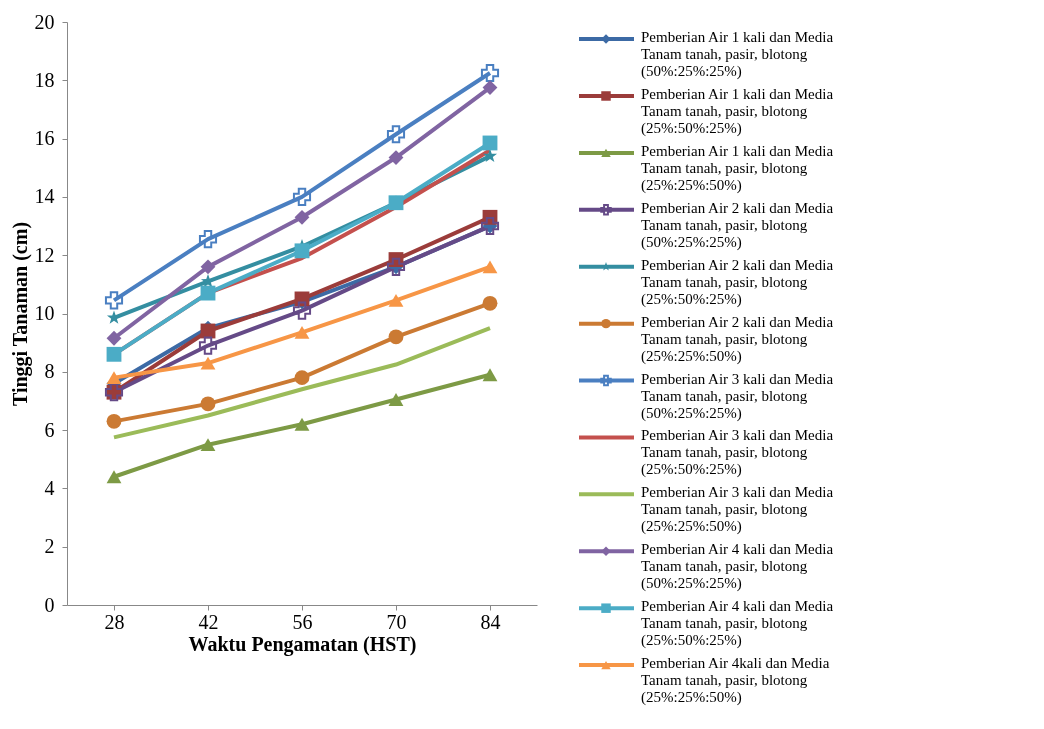 Image resolution: width=1044 pixels, height=729 pixels. What do you see at coordinates (44, 21) in the screenshot?
I see `y-tick-label: 20` at bounding box center [44, 21].